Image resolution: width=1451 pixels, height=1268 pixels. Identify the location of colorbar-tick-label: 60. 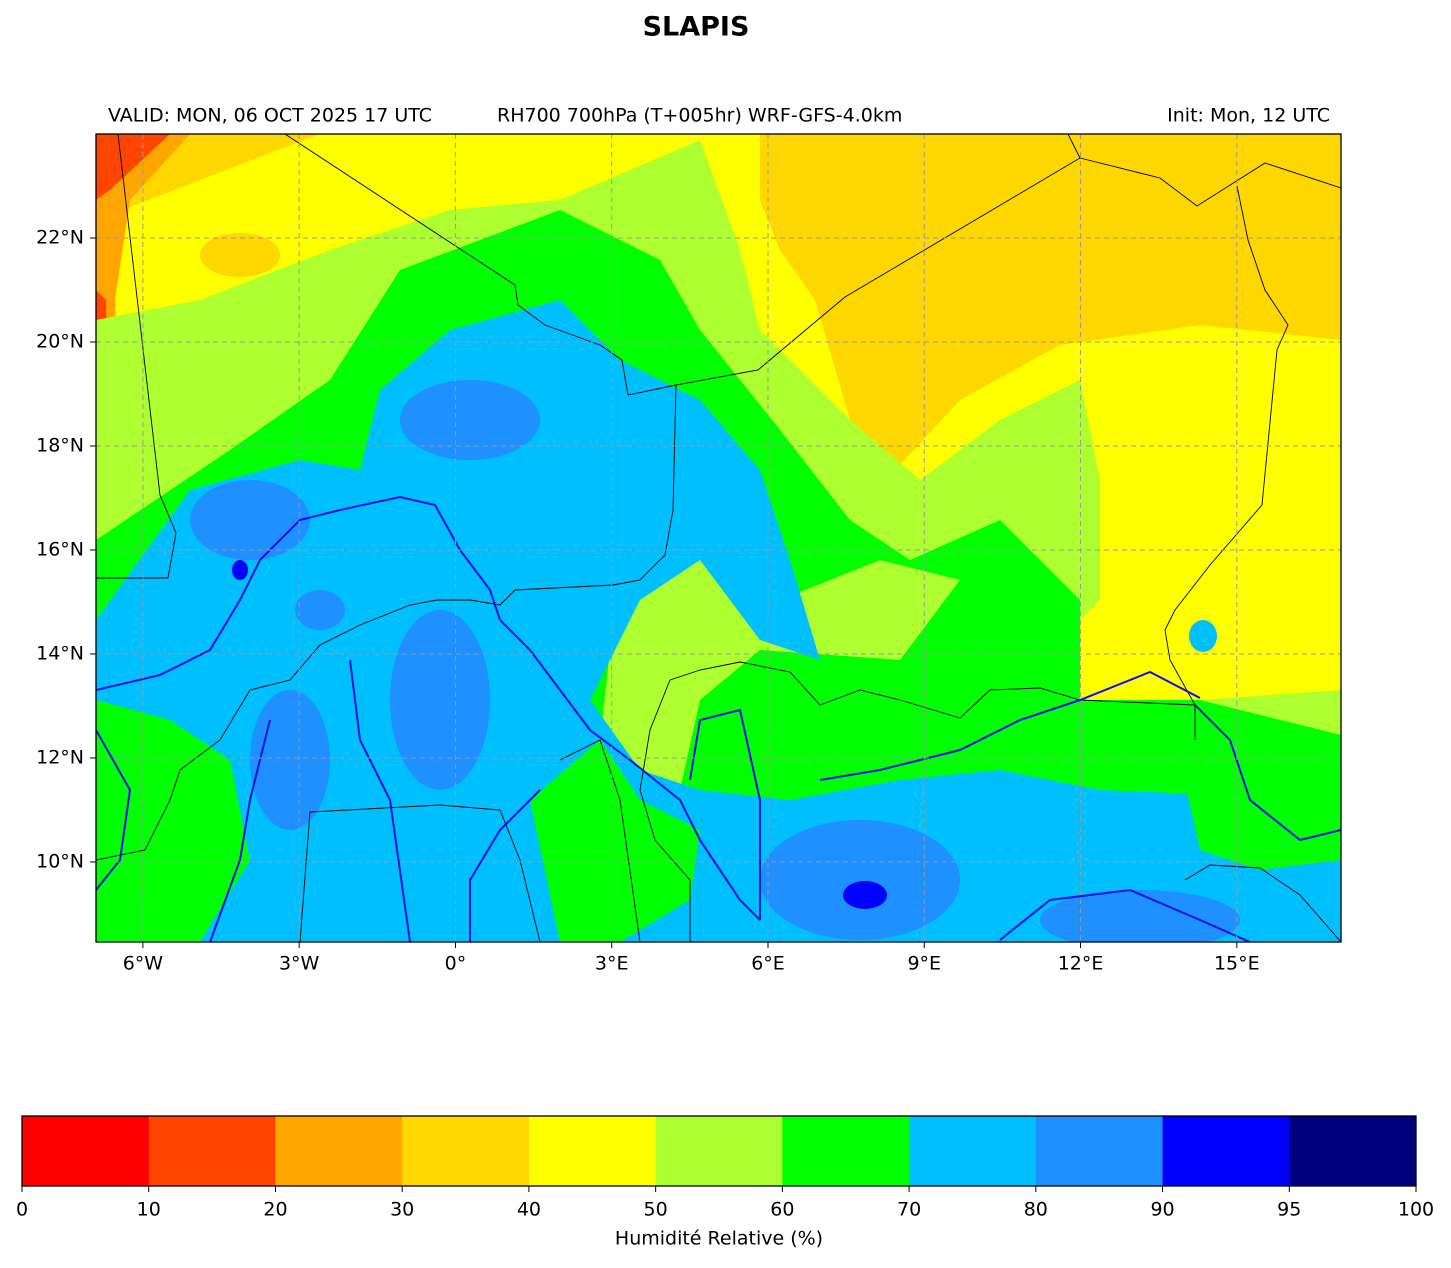
(782, 1210).